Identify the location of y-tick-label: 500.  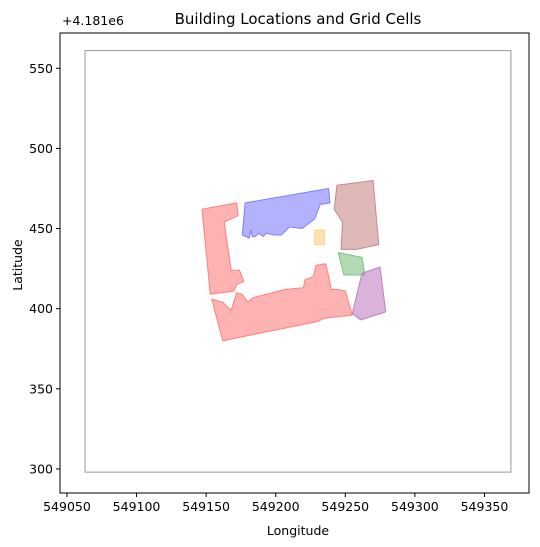
(41, 148).